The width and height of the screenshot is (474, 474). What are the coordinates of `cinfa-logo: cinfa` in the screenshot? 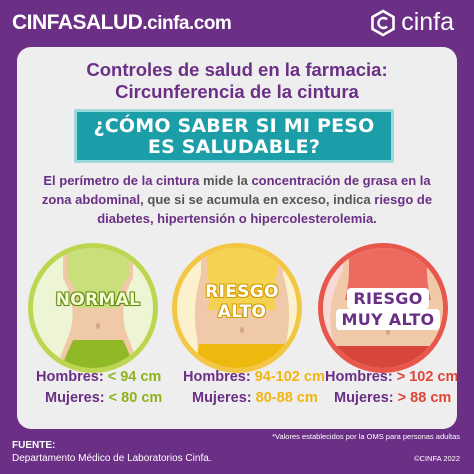 It's located at (412, 22).